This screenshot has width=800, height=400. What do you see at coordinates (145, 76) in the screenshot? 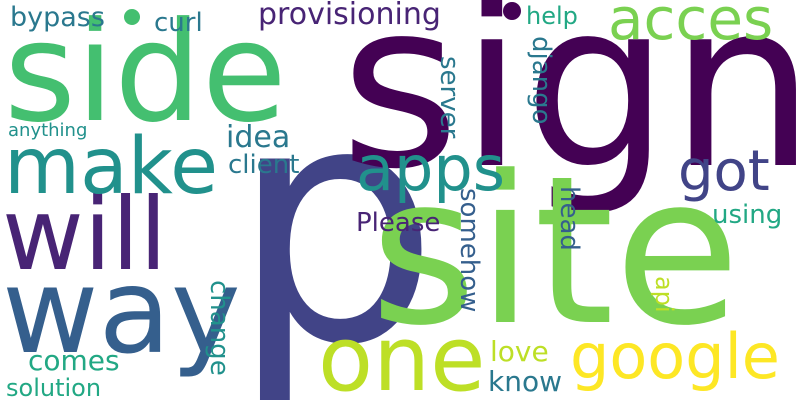
I see `word-side: side` at bounding box center [145, 76].